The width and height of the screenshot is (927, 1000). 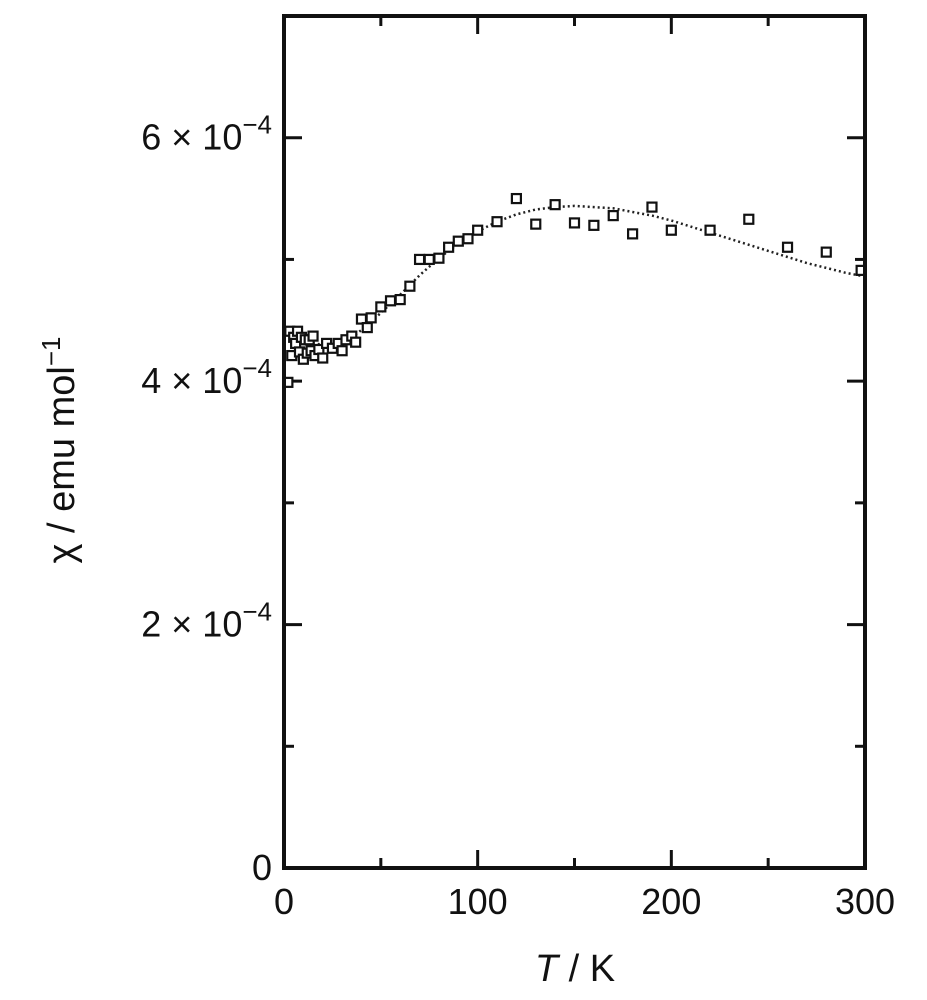 What do you see at coordinates (62, 554) in the screenshot?
I see `y-axis-symbol: χ` at bounding box center [62, 554].